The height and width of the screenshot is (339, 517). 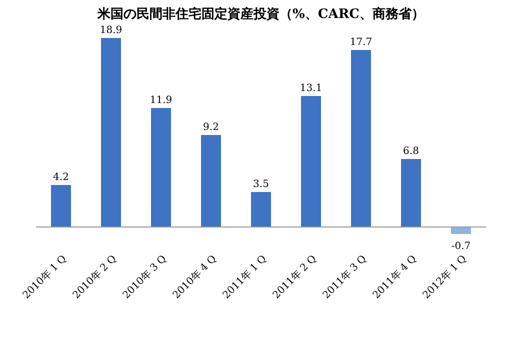 I want to click on data-label: 11.9, so click(x=161, y=100).